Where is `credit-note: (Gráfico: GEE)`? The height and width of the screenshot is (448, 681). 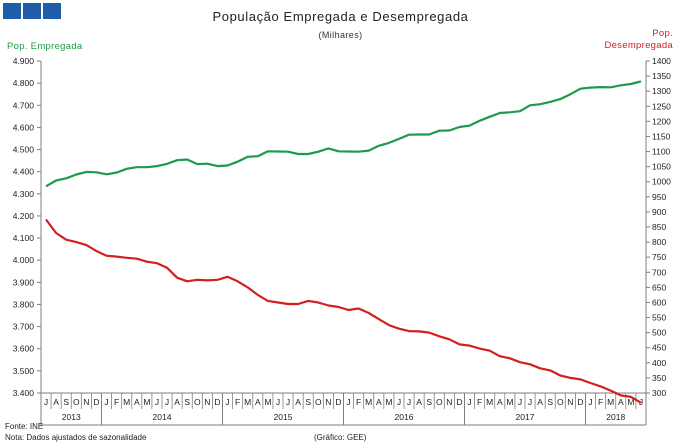 credit-note: (Gráfico: GEE) is located at coordinates (340, 437).